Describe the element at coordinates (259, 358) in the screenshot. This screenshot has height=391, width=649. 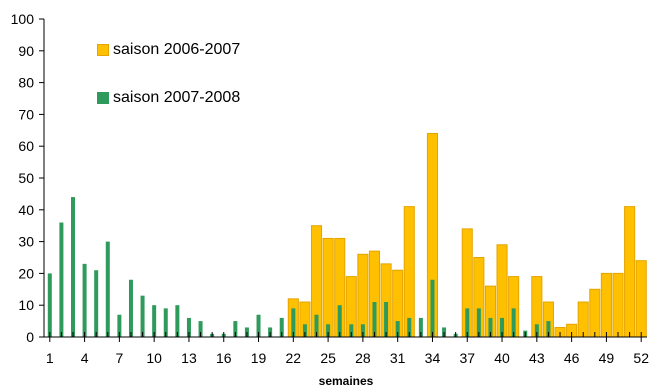
I see `x-tick-label-19: 19` at that location.